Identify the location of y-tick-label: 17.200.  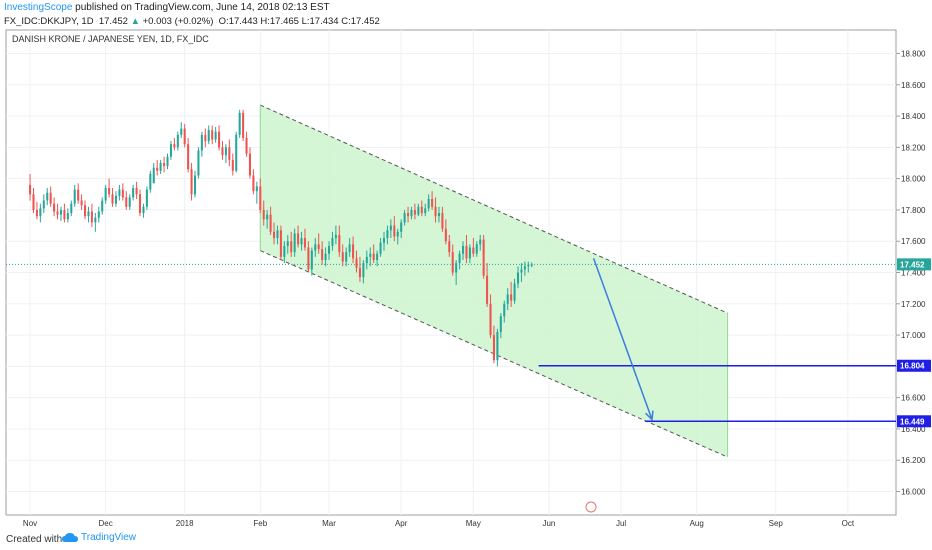
(913, 304).